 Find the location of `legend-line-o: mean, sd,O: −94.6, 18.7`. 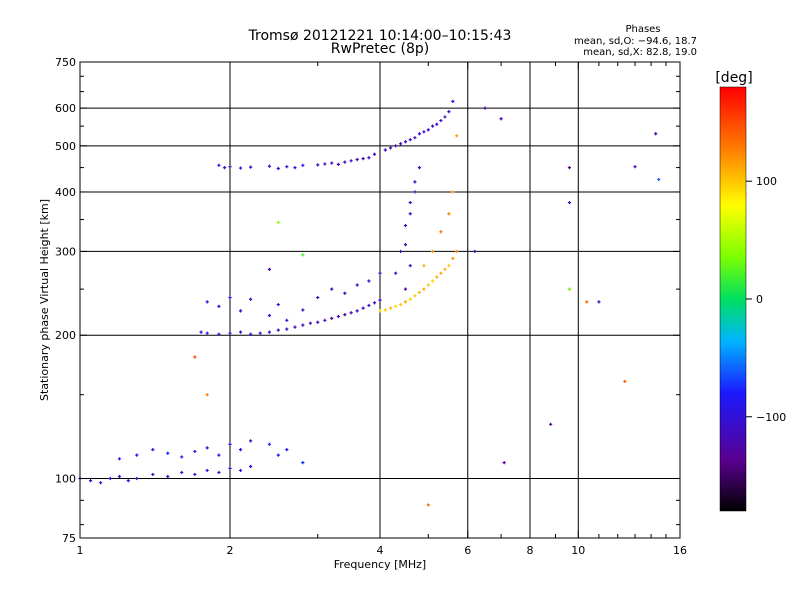

legend-line-o: mean, sd,O: −94.6, 18.7 is located at coordinates (635, 41).